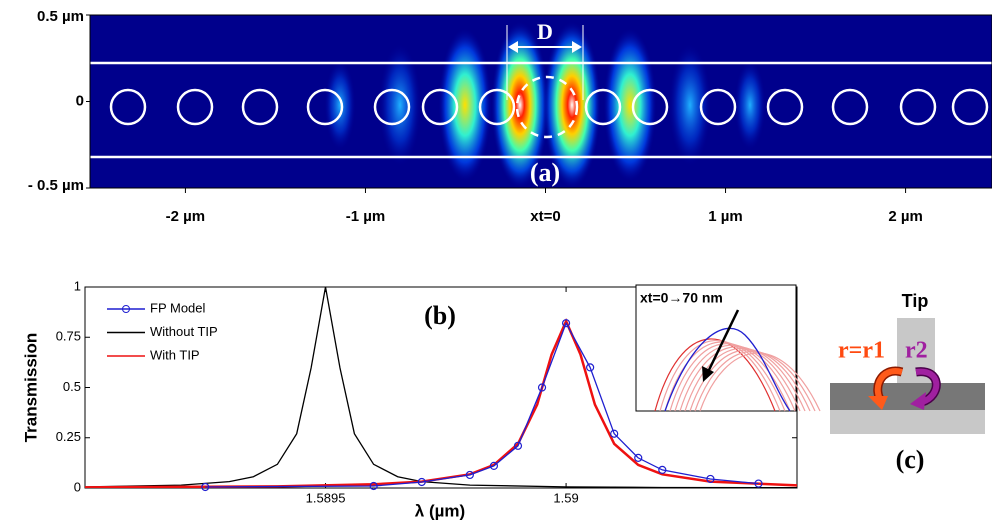  What do you see at coordinates (861, 351) in the screenshot?
I see `r1-label: r=r1` at bounding box center [861, 351].